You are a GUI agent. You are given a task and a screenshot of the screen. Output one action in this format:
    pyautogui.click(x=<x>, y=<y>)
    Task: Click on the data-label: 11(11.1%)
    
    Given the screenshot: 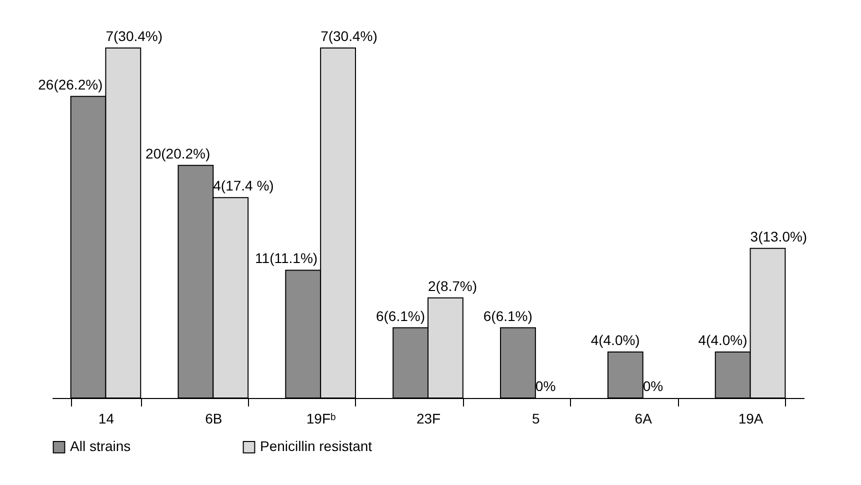 What is the action you would take?
    pyautogui.click(x=286, y=258)
    